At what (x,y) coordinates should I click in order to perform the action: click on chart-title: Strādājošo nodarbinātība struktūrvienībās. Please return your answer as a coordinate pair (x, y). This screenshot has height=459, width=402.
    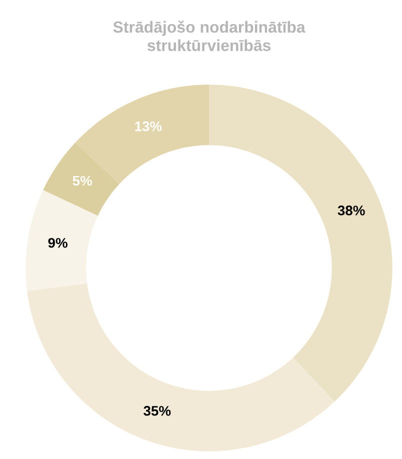
    Looking at the image, I should click on (209, 36).